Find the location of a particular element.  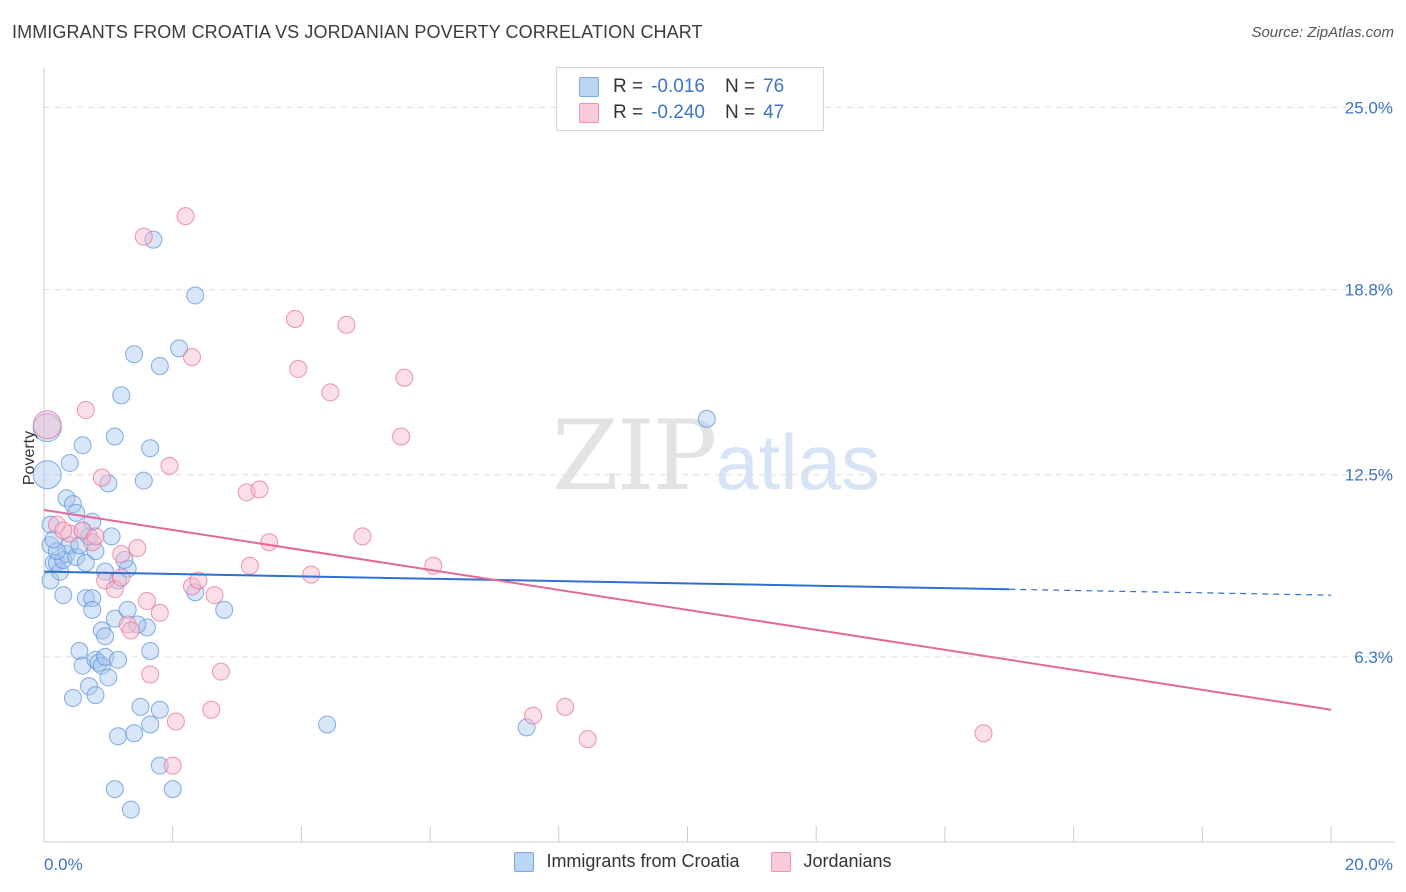

source-label: Source: ZipAtlas.com is located at coordinates (1322, 32).